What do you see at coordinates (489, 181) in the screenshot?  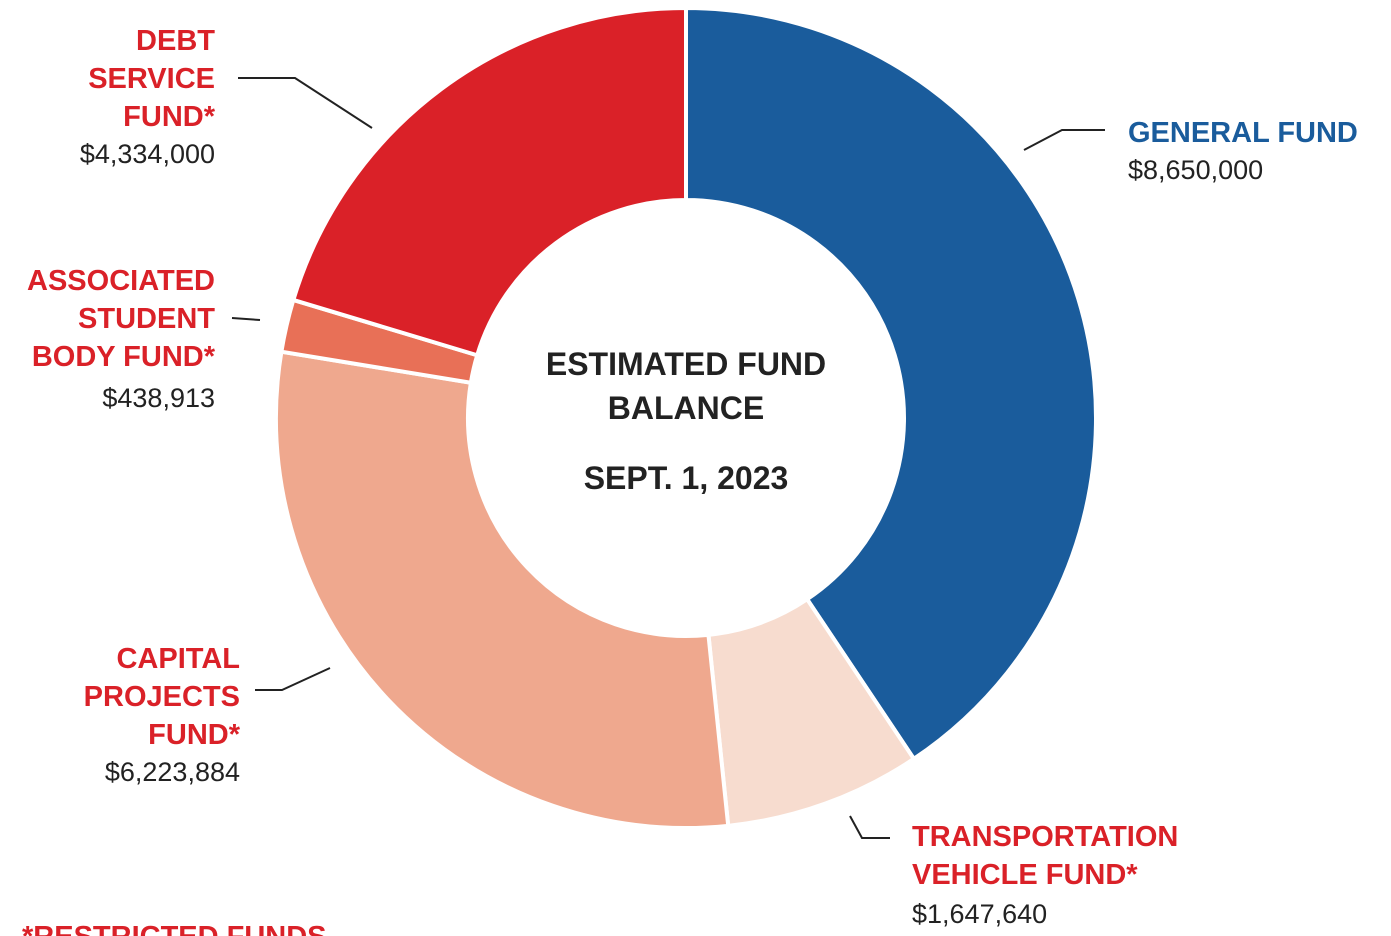 I see `slice` at bounding box center [489, 181].